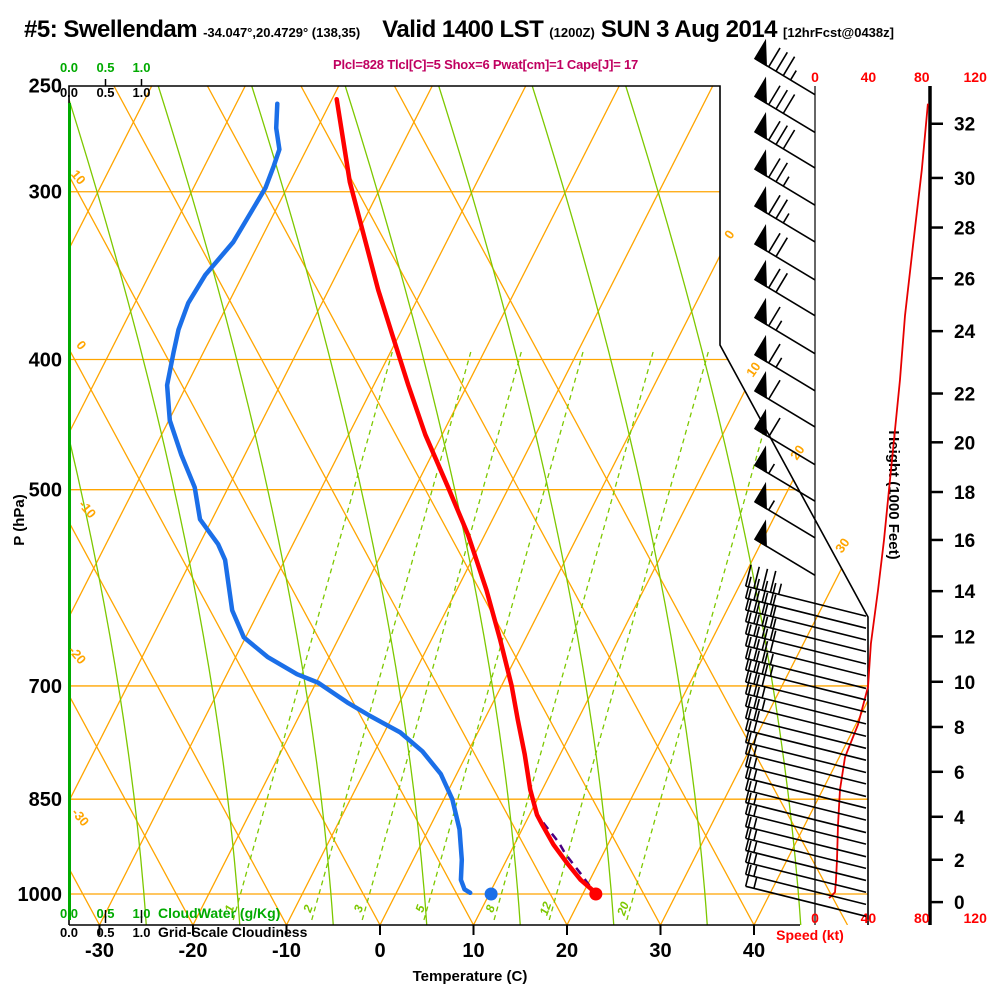 The width and height of the screenshot is (1000, 1005). What do you see at coordinates (964, 279) in the screenshot?
I see `height-tick-label: 26` at bounding box center [964, 279].